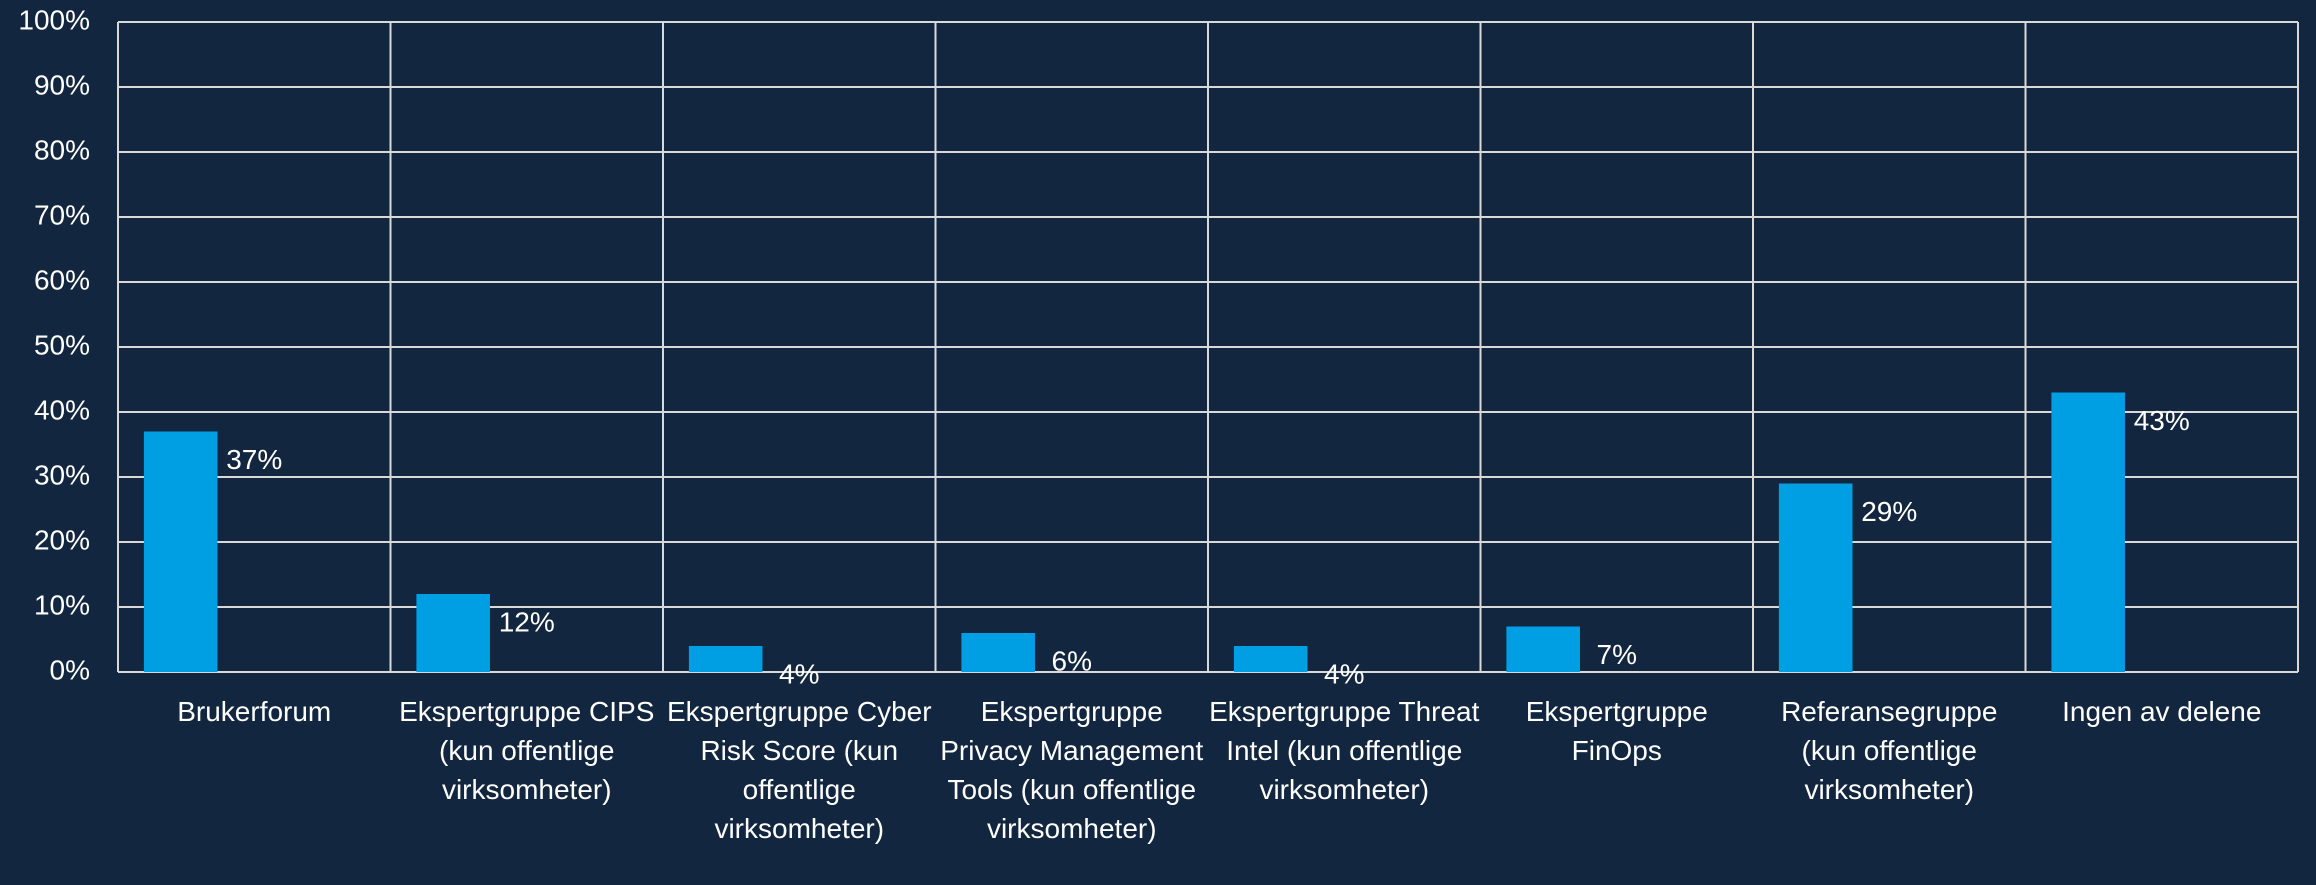 The image size is (2316, 885). I want to click on data-label: 37%, so click(254, 459).